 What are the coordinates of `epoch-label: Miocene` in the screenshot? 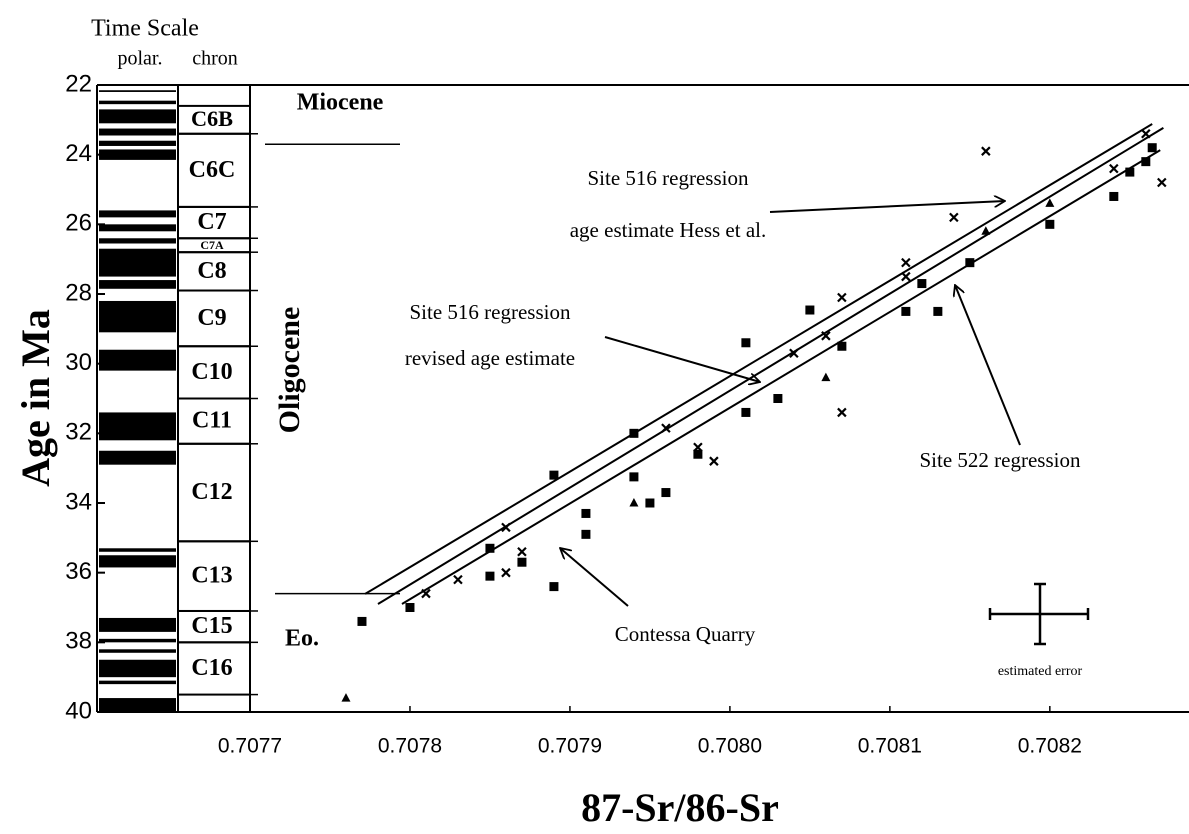 It's located at (340, 103).